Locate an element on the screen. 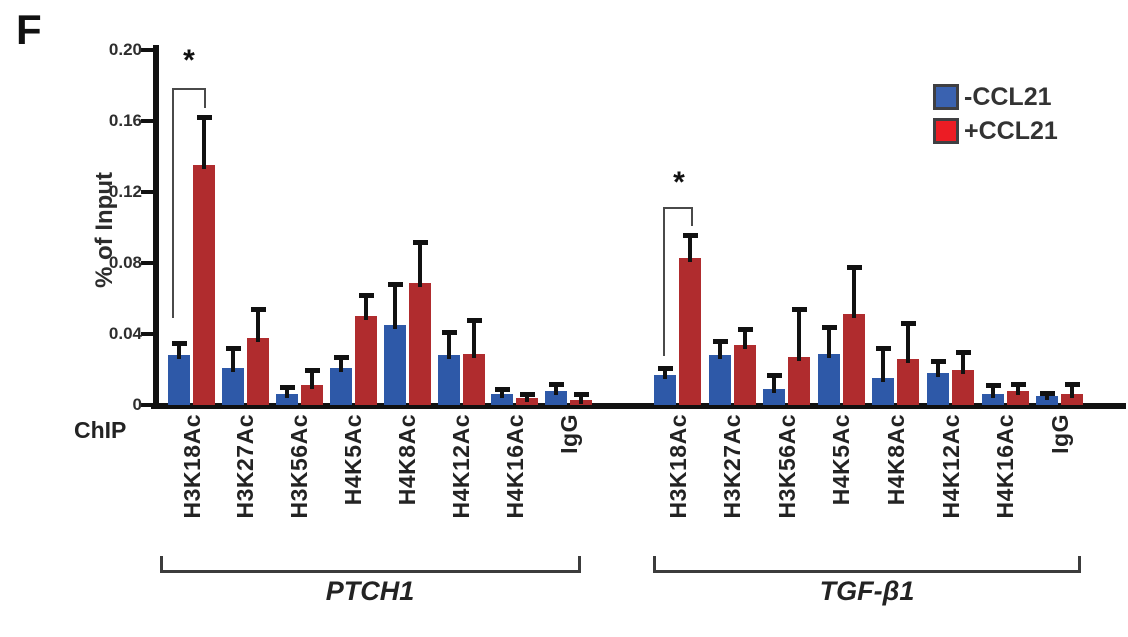  significance-asterisk-ptch1: * is located at coordinates (189, 60).